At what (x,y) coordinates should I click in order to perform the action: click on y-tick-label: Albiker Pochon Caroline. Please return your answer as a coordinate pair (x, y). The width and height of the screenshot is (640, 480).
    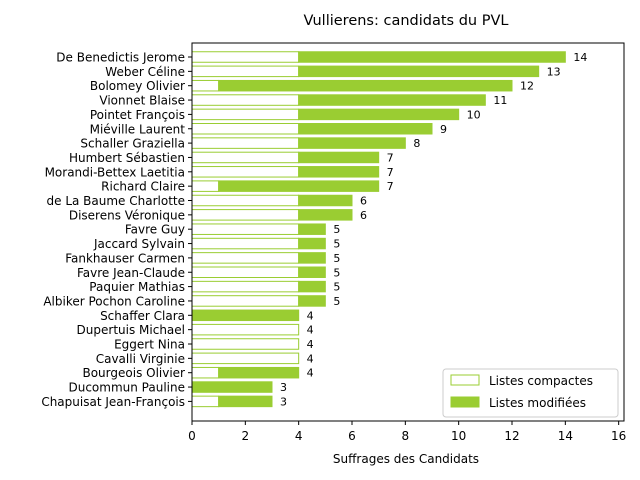
    Looking at the image, I should click on (114, 301).